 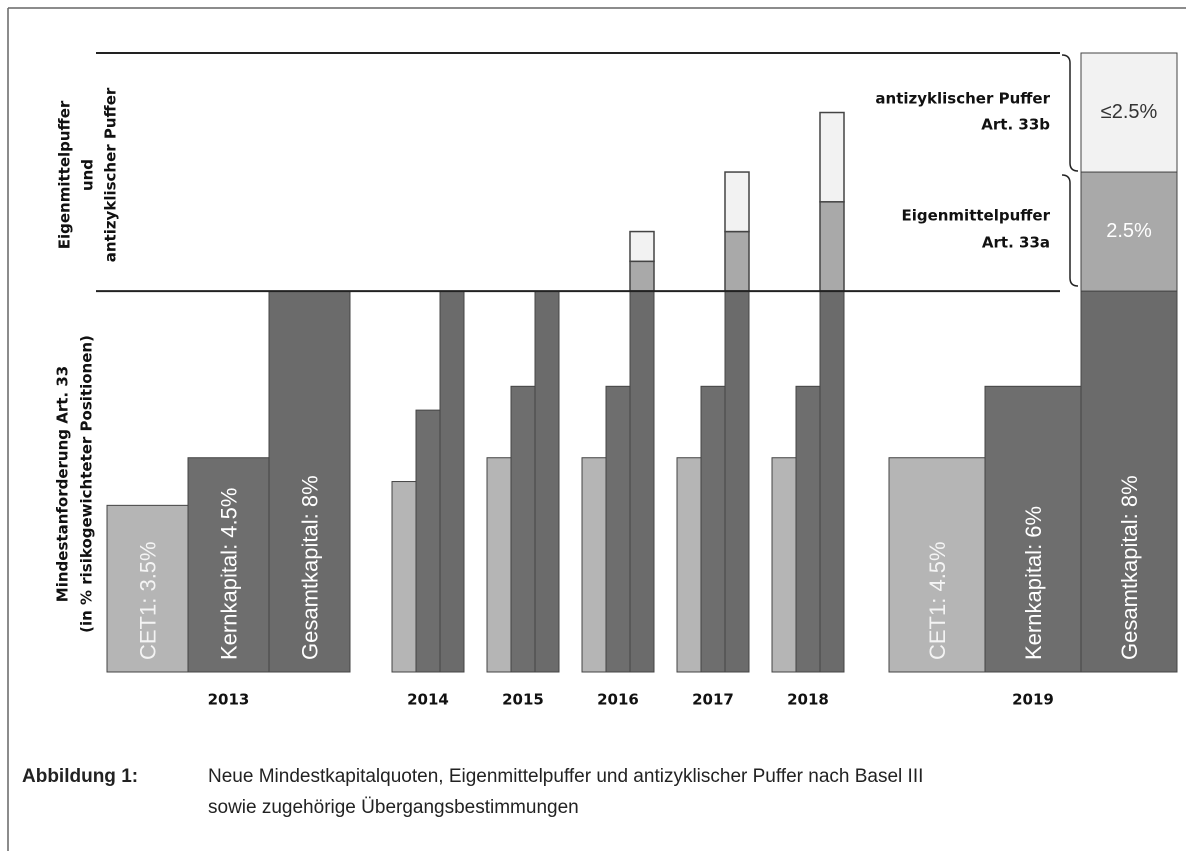 What do you see at coordinates (63, 484) in the screenshot?
I see `annotation: Mindestanforderung Art. 33` at bounding box center [63, 484].